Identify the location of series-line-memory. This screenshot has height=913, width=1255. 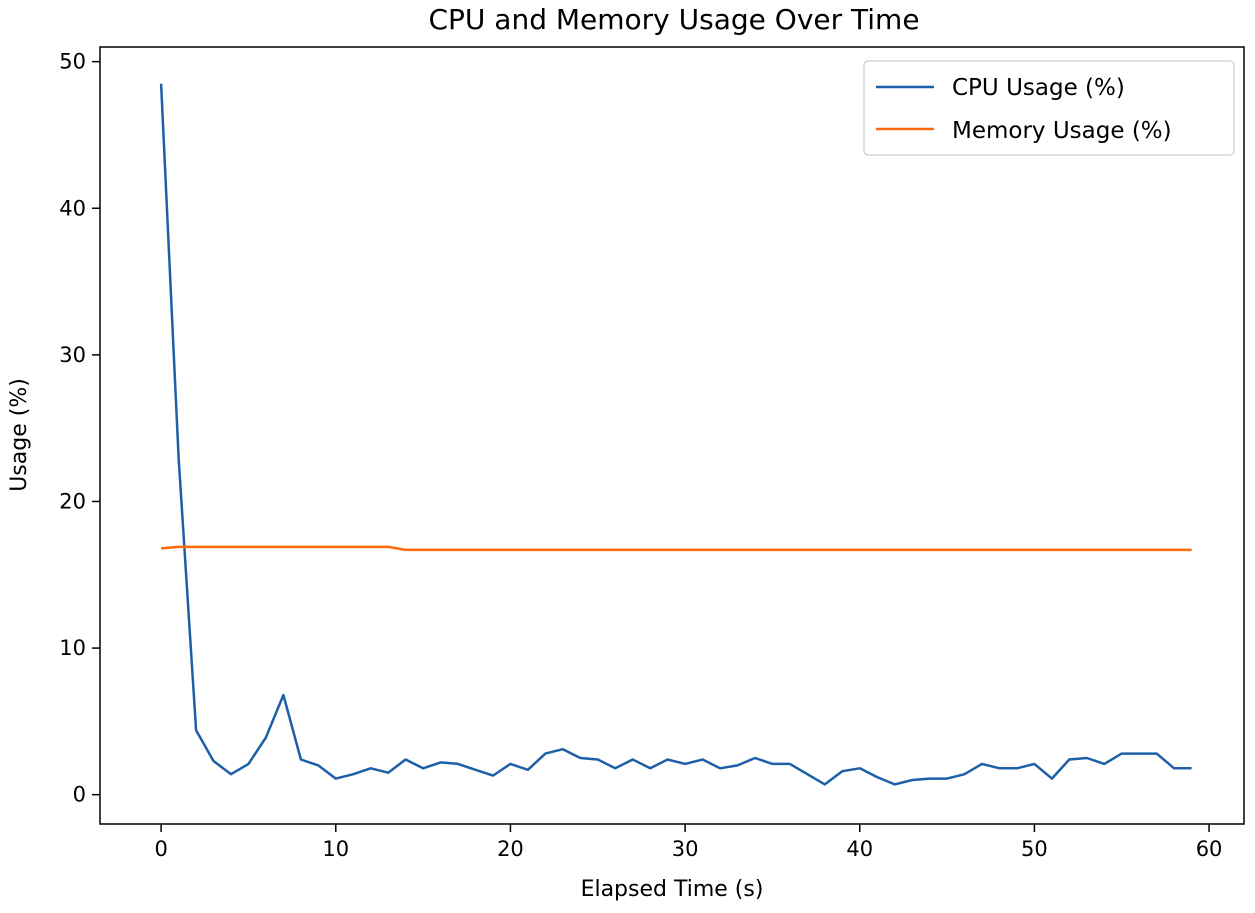
(676, 548).